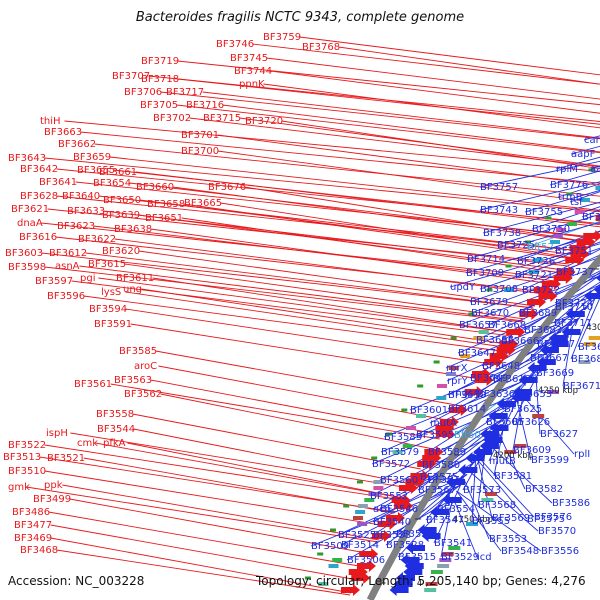 The image size is (600, 600). Describe the element at coordinates (497, 505) in the screenshot. I see `gene-label: BF3568` at that location.